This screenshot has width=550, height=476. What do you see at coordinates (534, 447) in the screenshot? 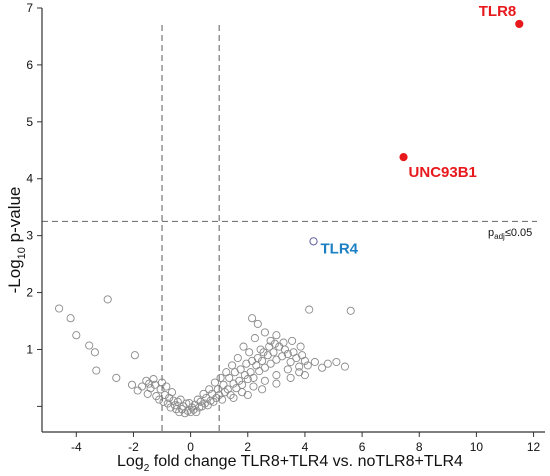
I see `x-tick-label: 12` at bounding box center [534, 447].